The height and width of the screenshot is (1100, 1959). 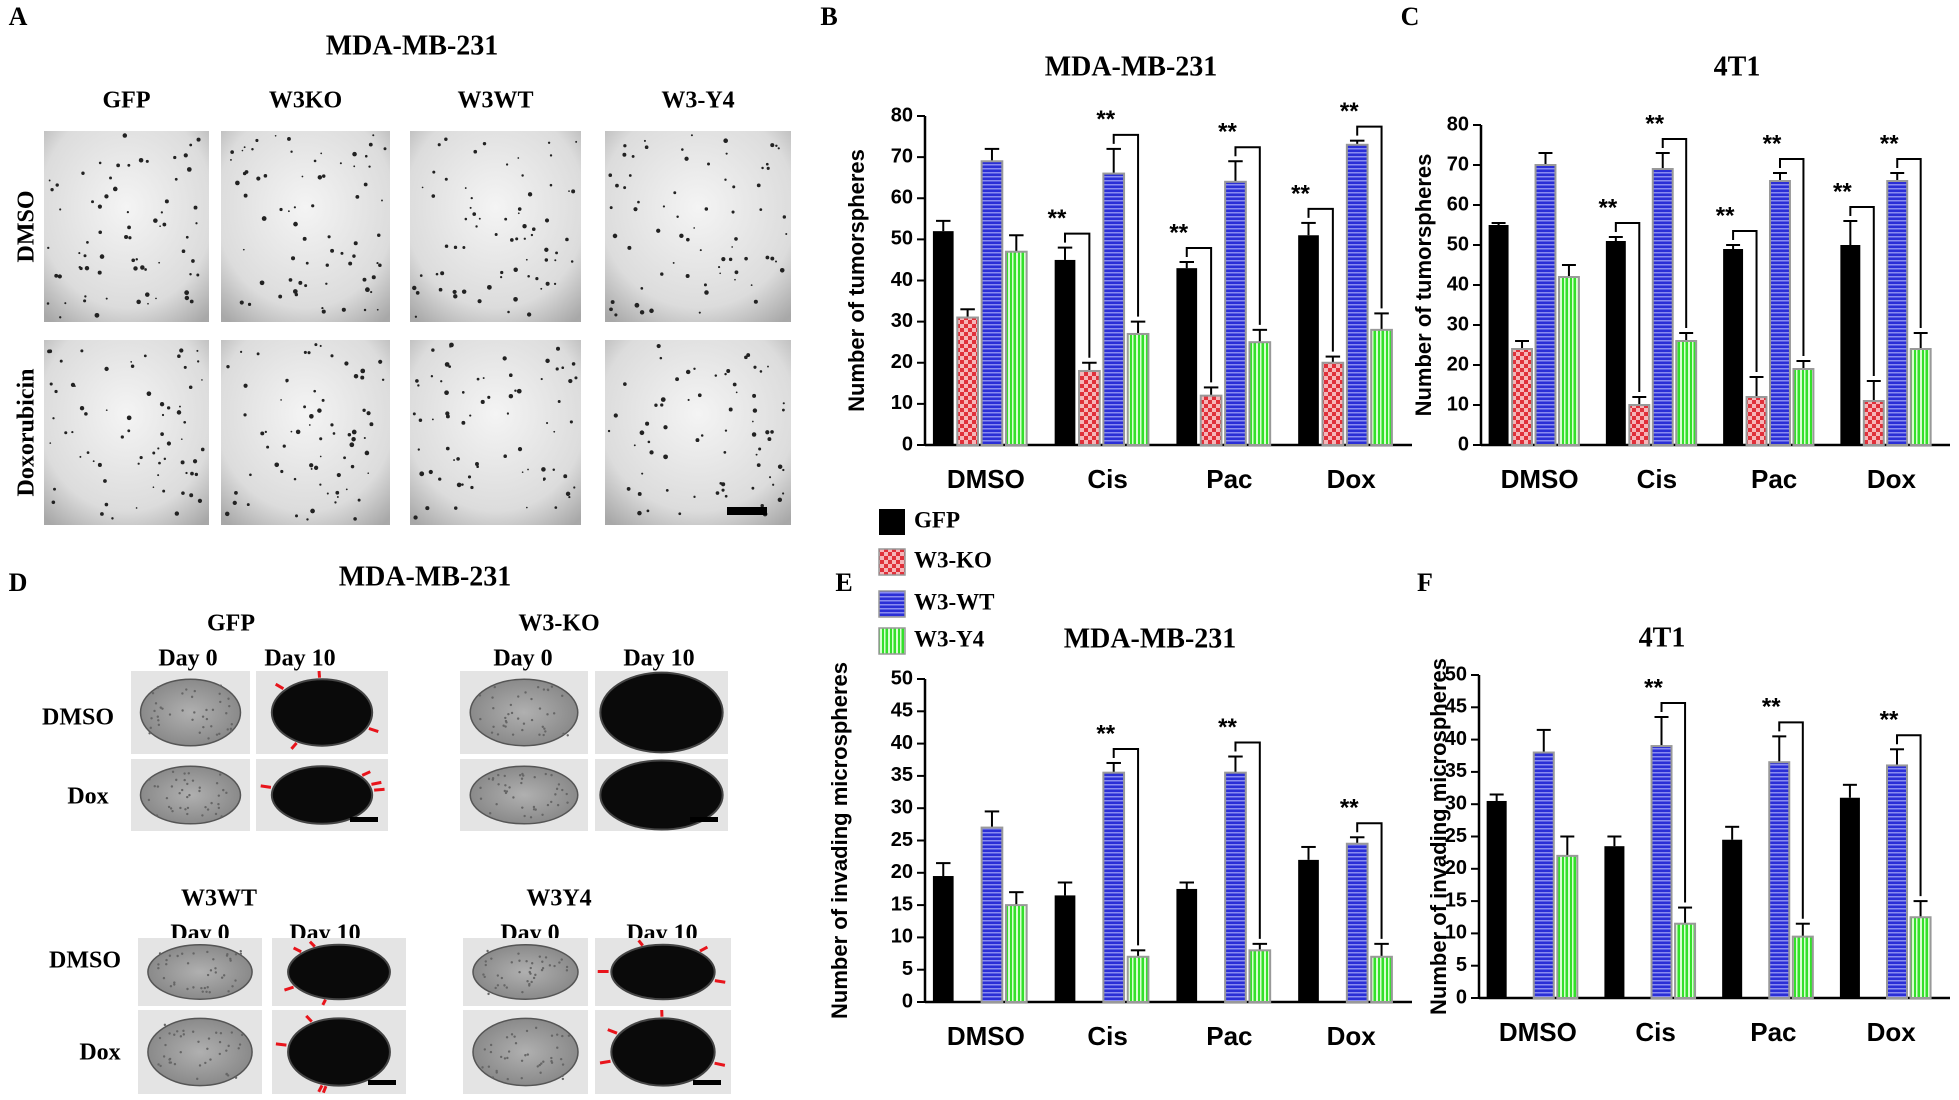 What do you see at coordinates (1150, 638) in the screenshot?
I see `chart-title: MDA-MB-231` at bounding box center [1150, 638].